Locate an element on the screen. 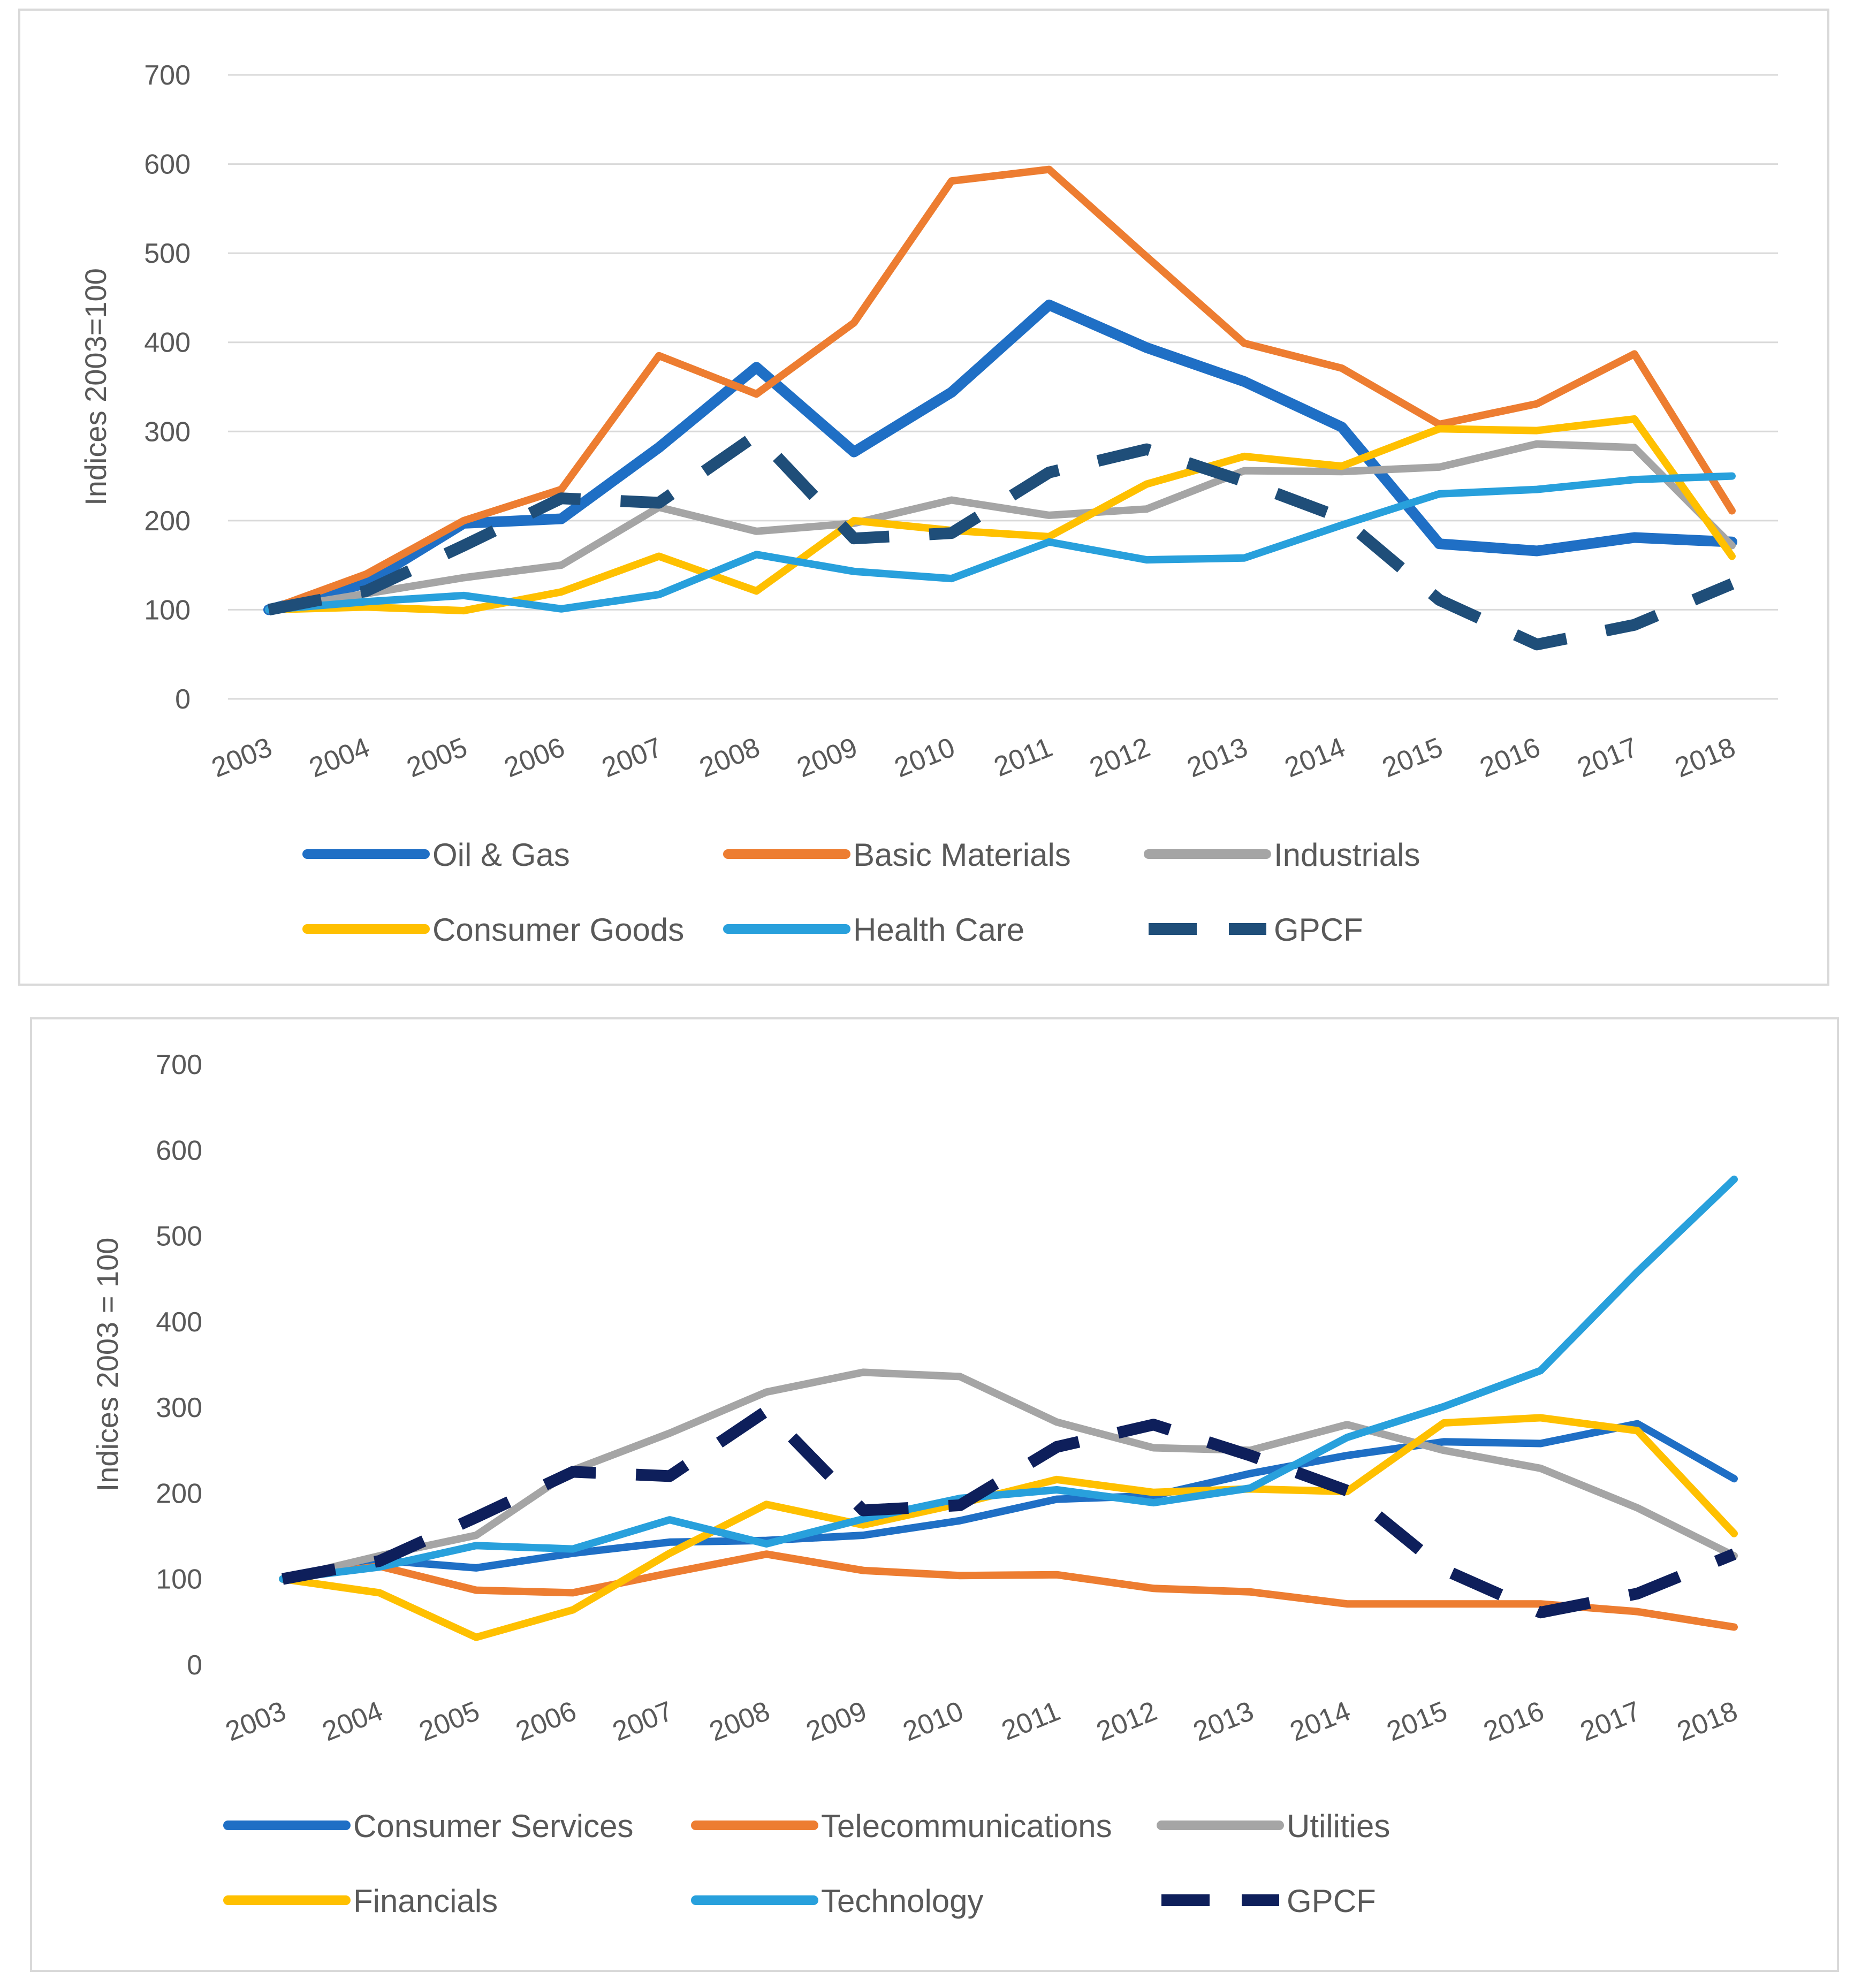 This screenshot has width=1854, height=1988. chart1-series-gpcf is located at coordinates (1001, 540).